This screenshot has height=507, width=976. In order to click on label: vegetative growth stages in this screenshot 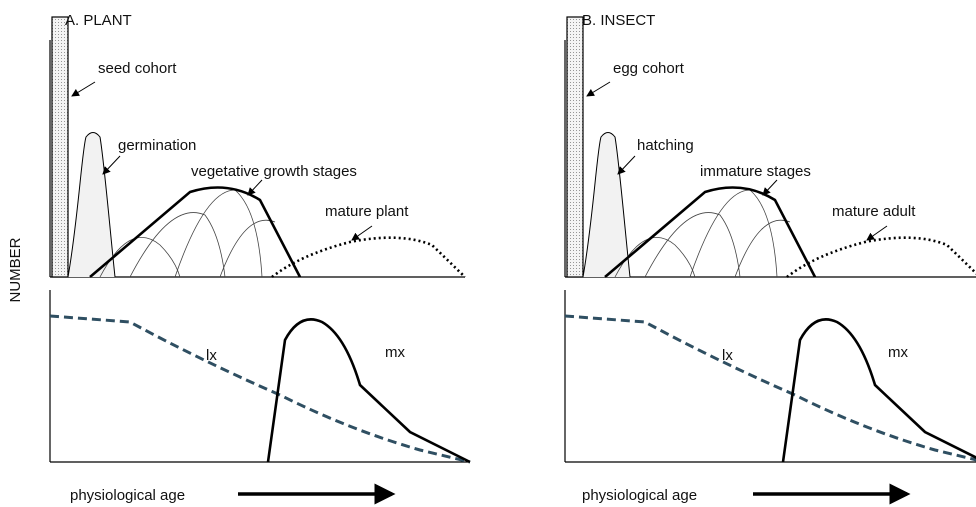, I will do `click(274, 171)`.